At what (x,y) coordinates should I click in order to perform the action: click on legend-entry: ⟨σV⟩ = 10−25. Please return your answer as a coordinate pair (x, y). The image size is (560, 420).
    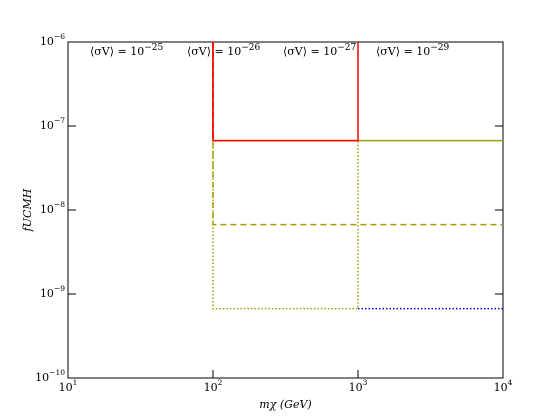
    Looking at the image, I should click on (127, 51).